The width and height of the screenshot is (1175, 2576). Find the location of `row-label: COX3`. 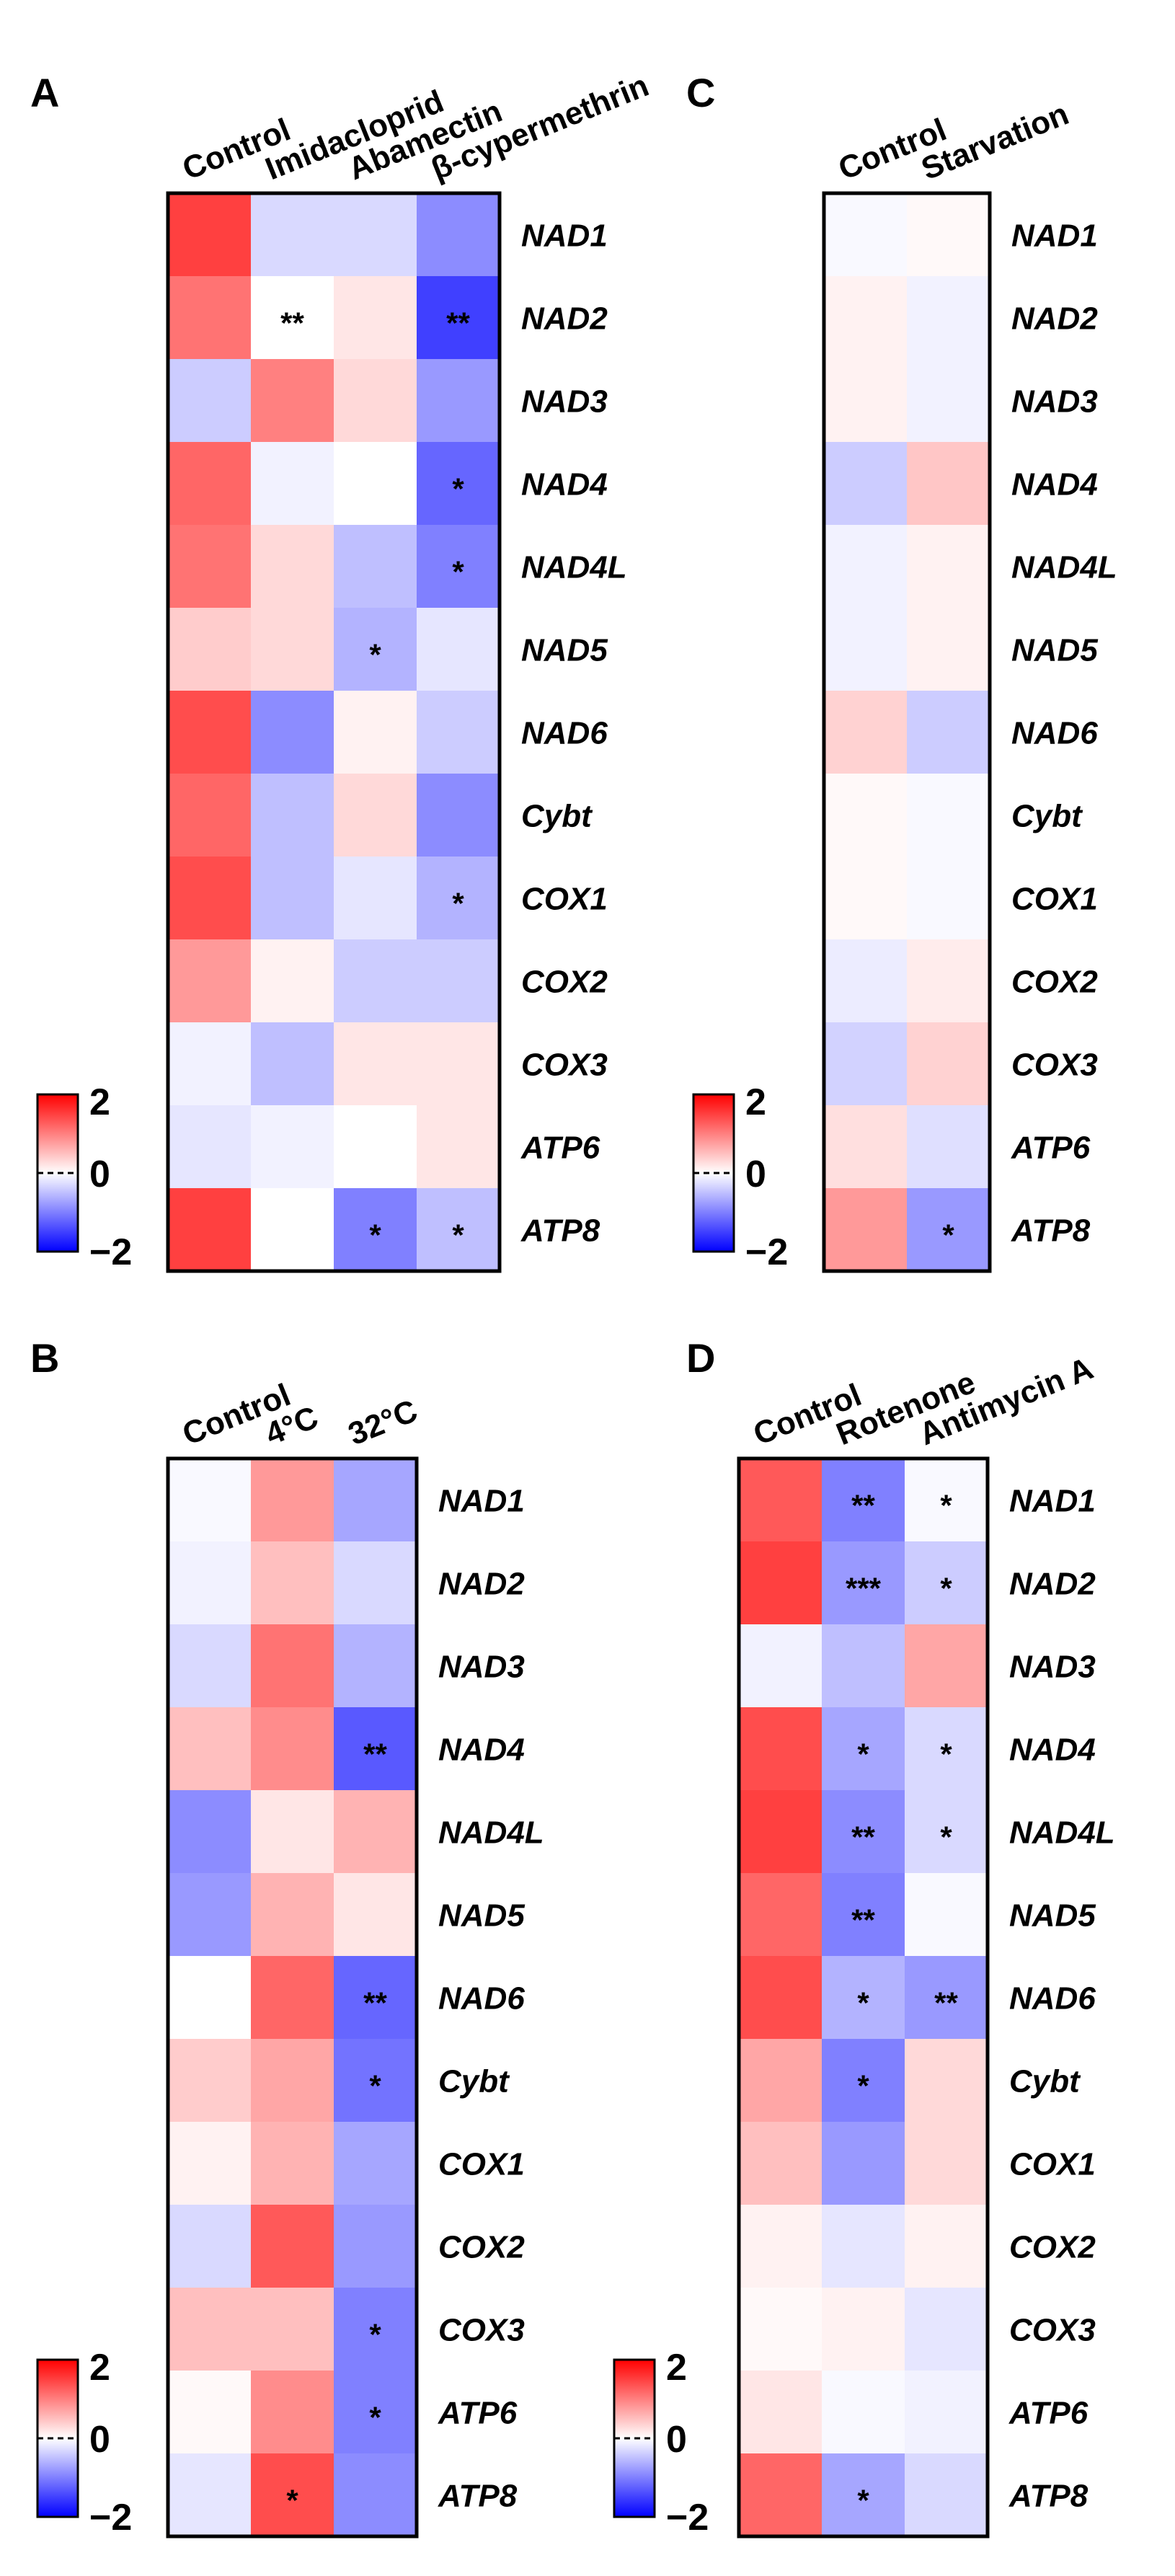

row-label: COX3 is located at coordinates (481, 2330).